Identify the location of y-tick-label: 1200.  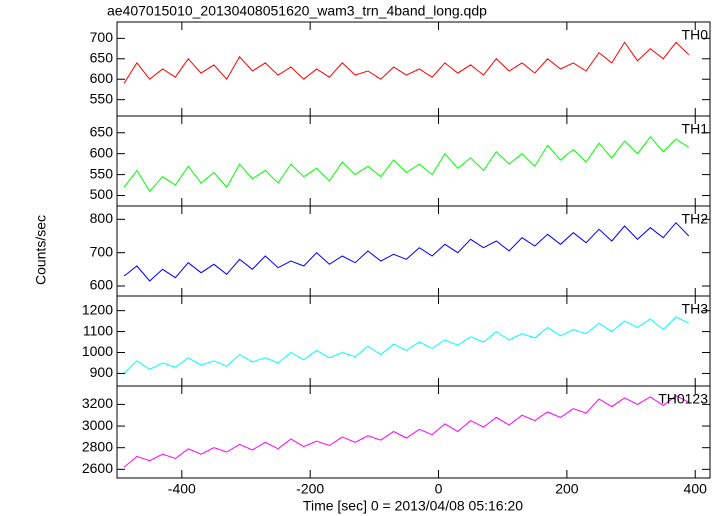
(97, 309).